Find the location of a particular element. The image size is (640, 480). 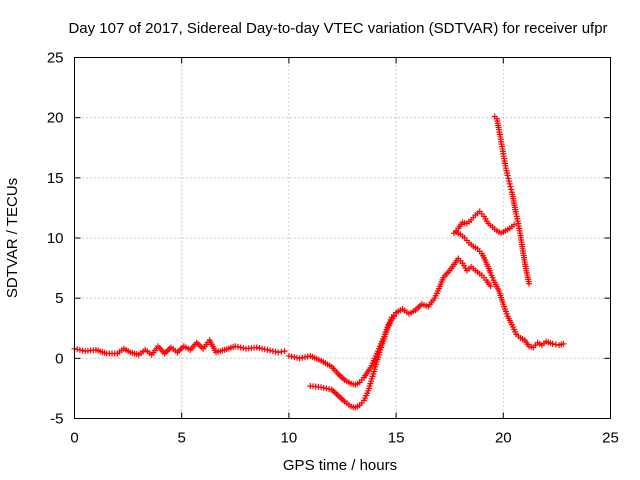

y-tick-label: 0 is located at coordinates (59, 358).